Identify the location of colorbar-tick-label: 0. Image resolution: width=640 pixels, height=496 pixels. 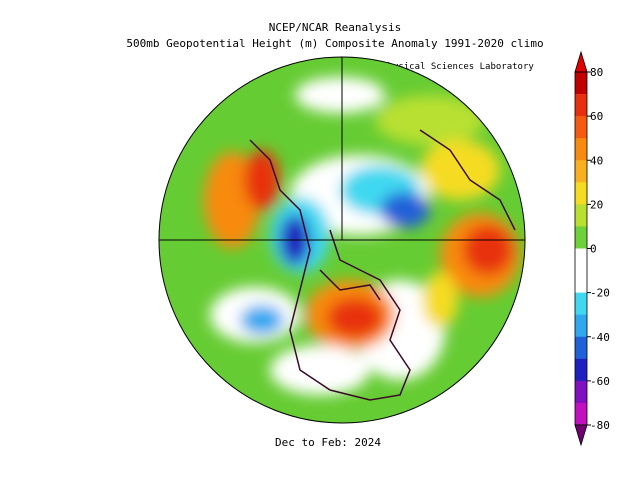
(593, 249).